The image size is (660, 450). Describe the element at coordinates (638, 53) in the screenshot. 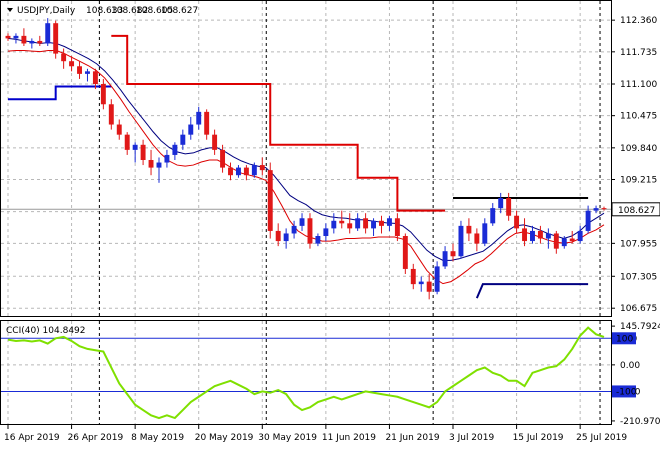

I see `price-tick-label: 111.735` at that location.